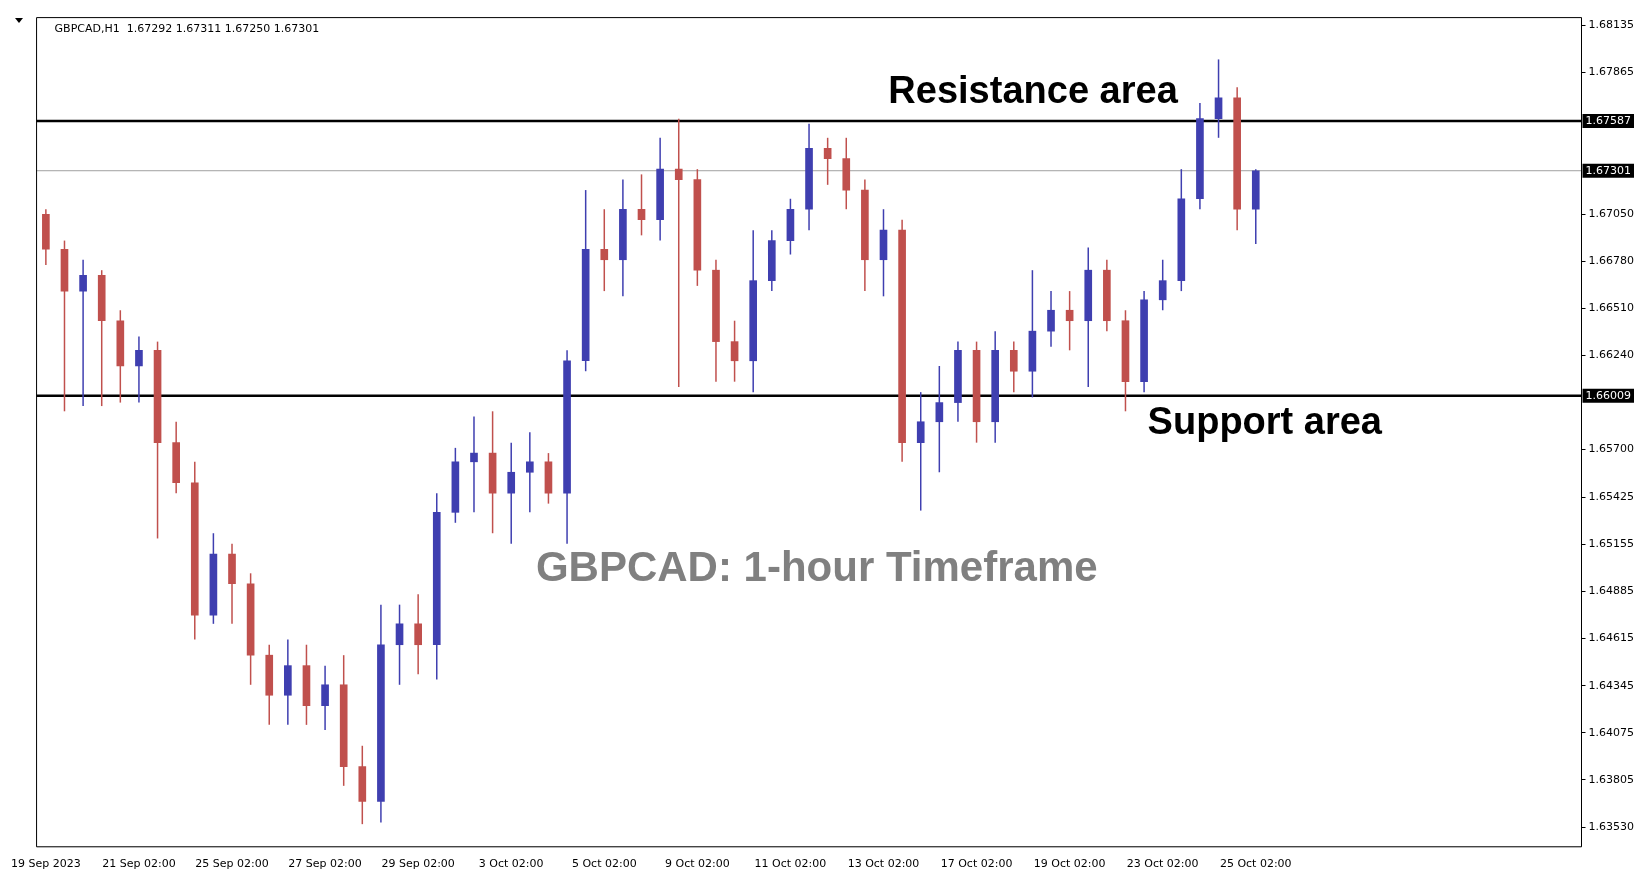 The image size is (1649, 884). Describe the element at coordinates (139, 864) in the screenshot. I see `x-tick-label: 21 Sep 02:00` at that location.